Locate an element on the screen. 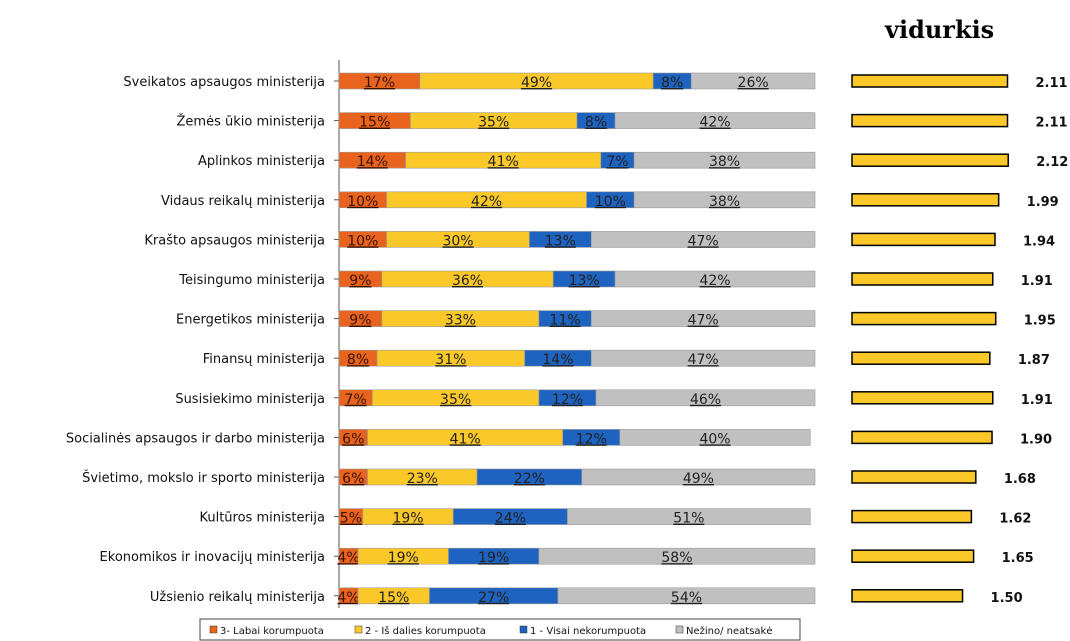 The image size is (1070, 641). data-label: 11% is located at coordinates (565, 321).